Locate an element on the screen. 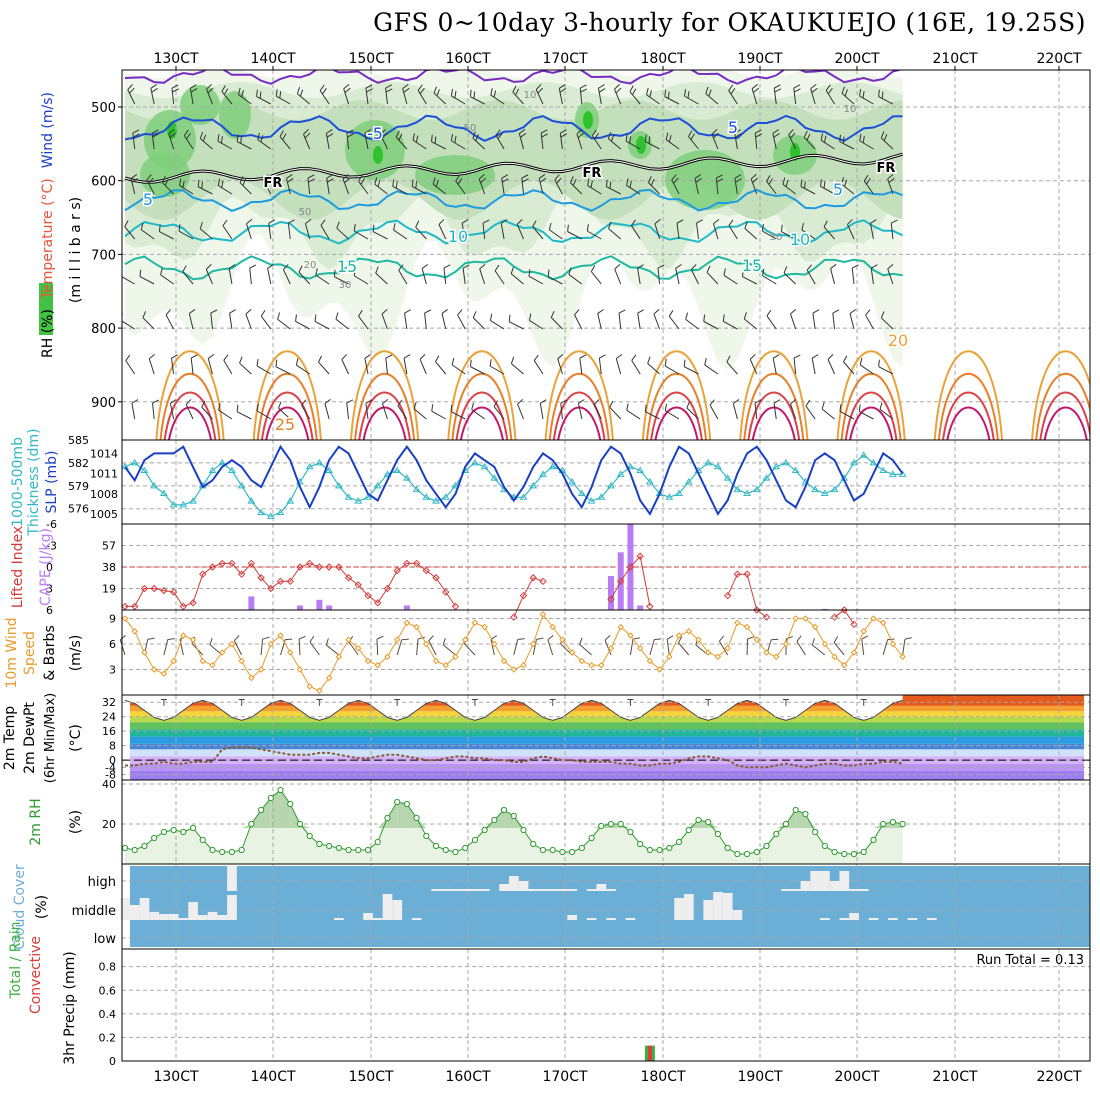 This screenshot has width=1100, height=1100. temp-band is located at coordinates (607, 719).